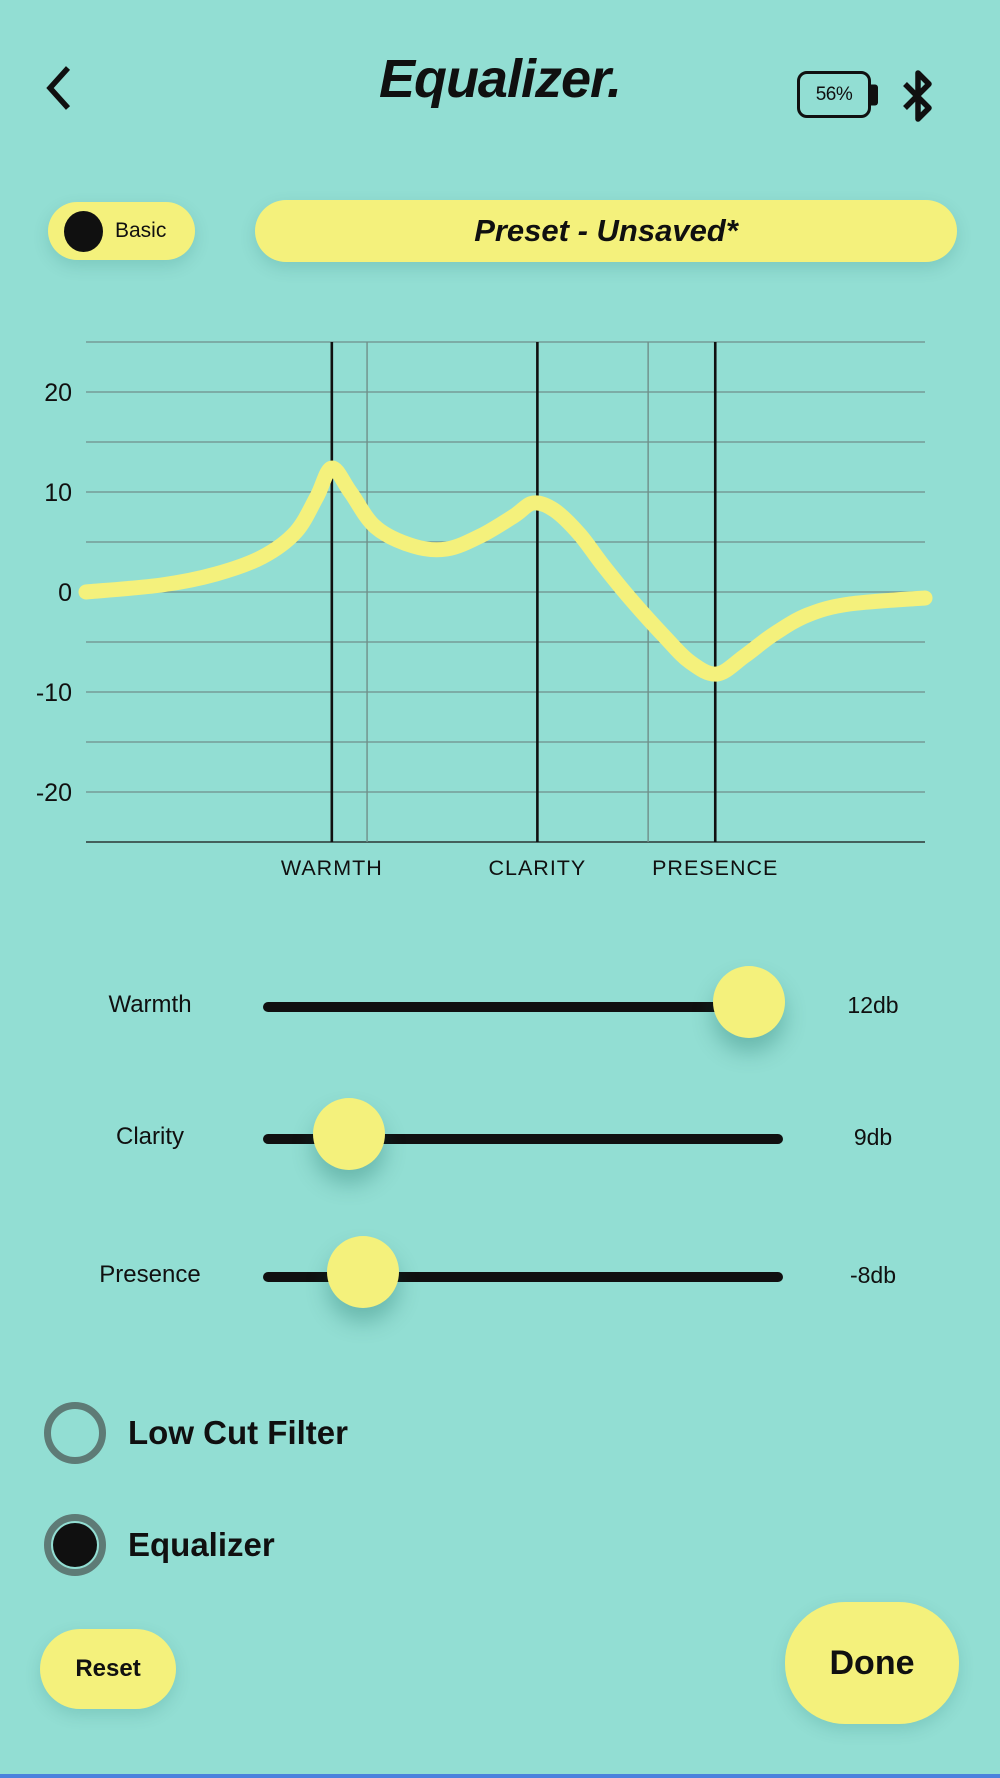 The height and width of the screenshot is (1778, 1000). I want to click on preset-name: Preset - Unsaved*, so click(606, 230).